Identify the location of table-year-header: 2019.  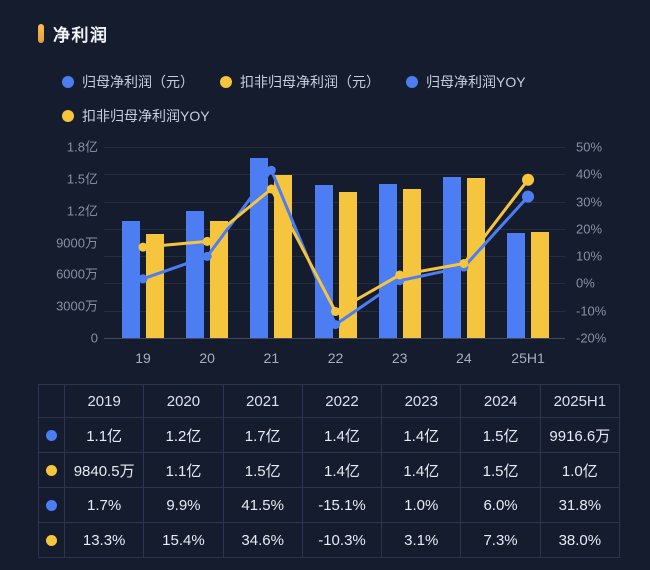
(104, 401).